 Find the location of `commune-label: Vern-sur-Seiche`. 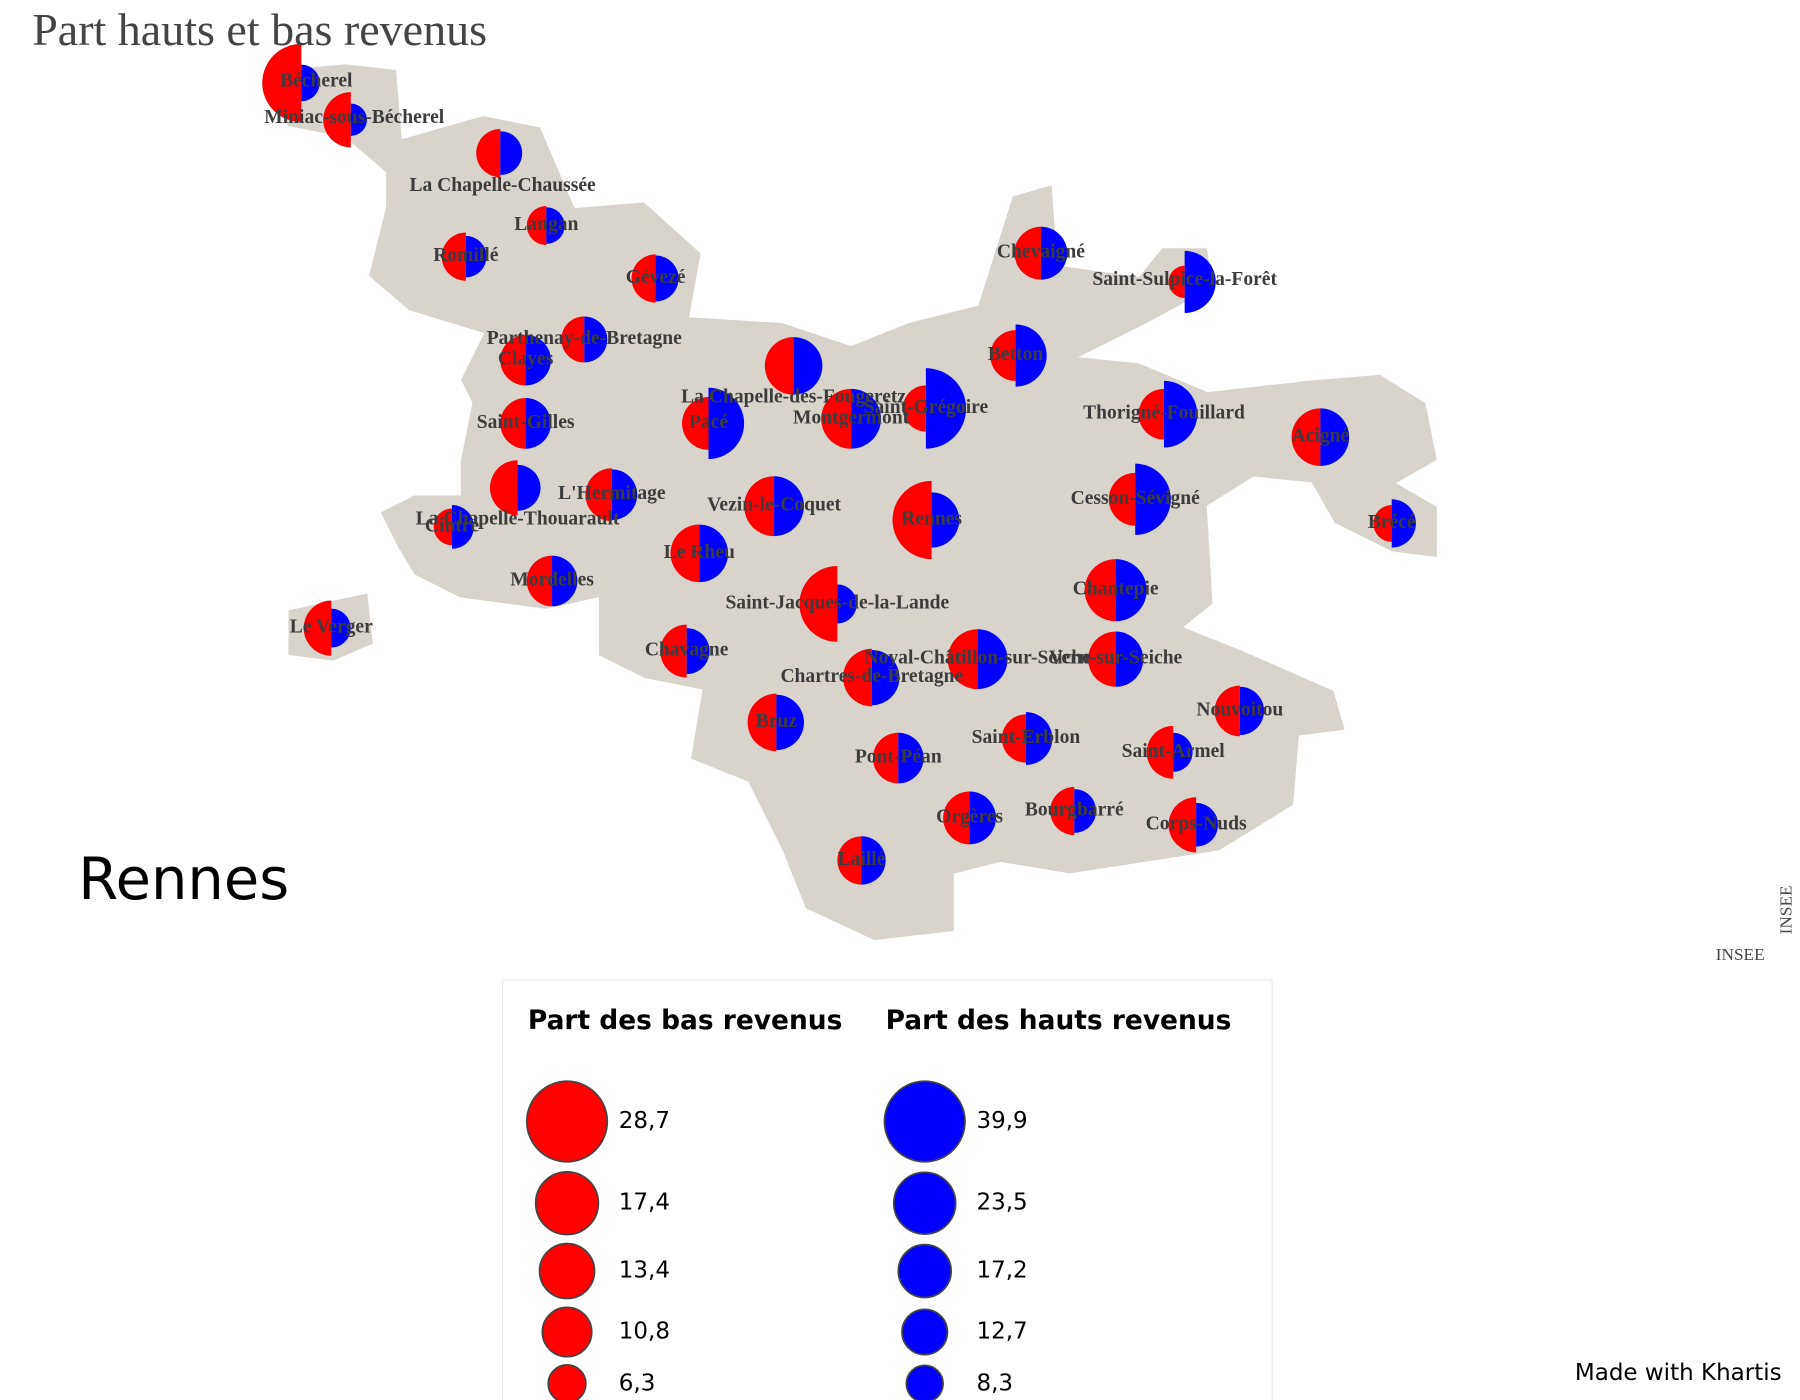

commune-label: Vern-sur-Seiche is located at coordinates (1116, 658).